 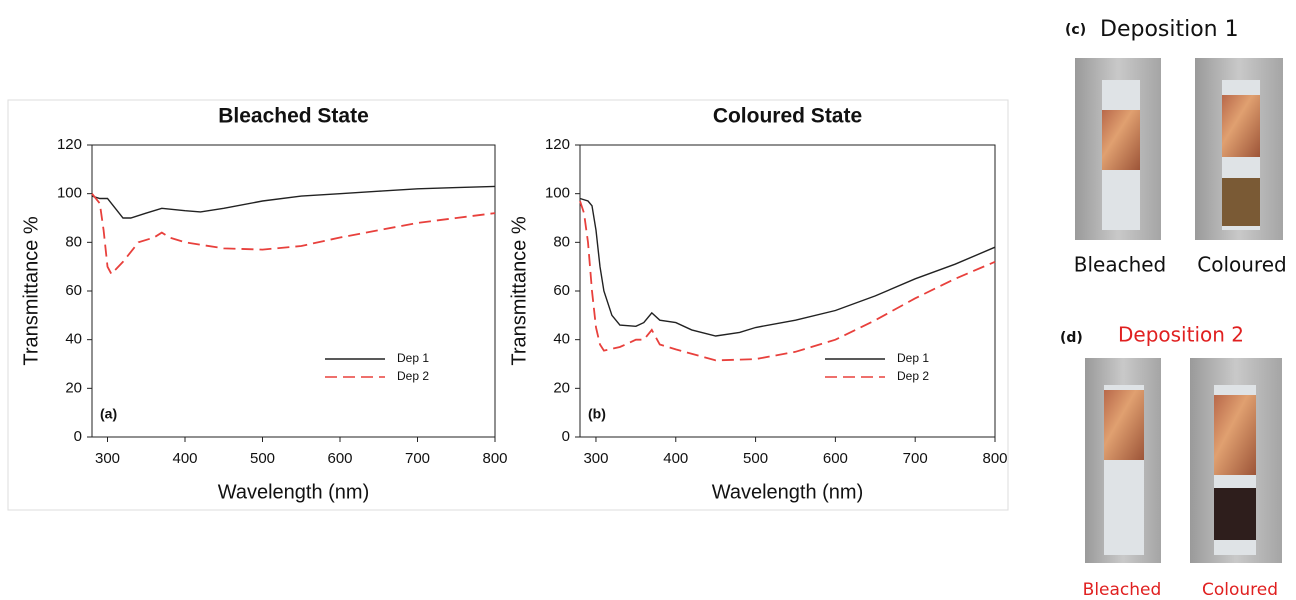 What do you see at coordinates (1176, 147) in the screenshot?
I see `photo-panel: (c) Deposition 1 Bleached Coloured` at bounding box center [1176, 147].